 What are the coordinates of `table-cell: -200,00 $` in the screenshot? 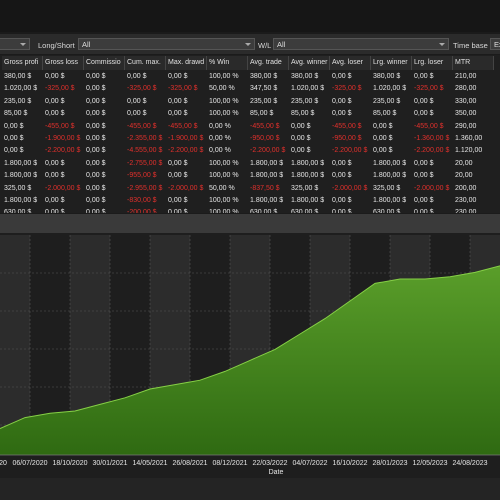 It's located at (142, 211).